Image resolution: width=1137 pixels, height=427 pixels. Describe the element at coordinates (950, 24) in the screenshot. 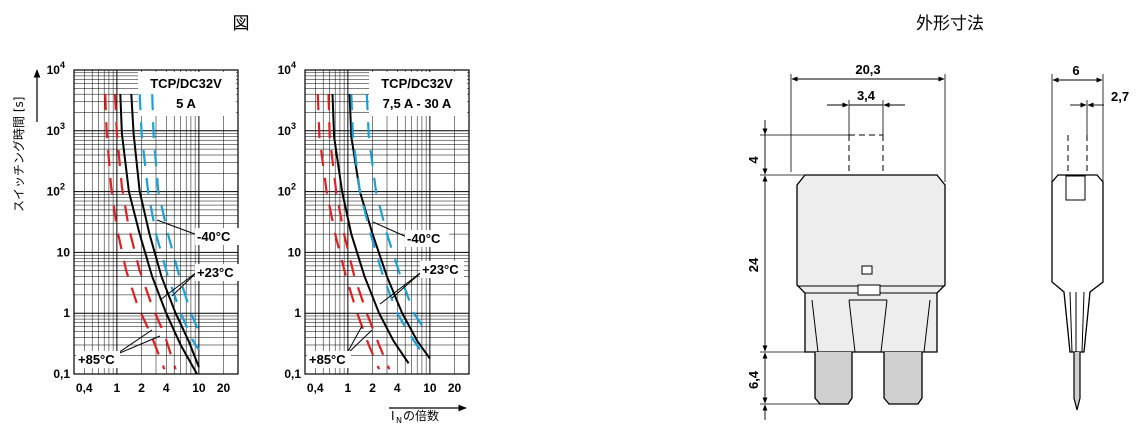

I see `title-dimensions: 外形寸法` at that location.